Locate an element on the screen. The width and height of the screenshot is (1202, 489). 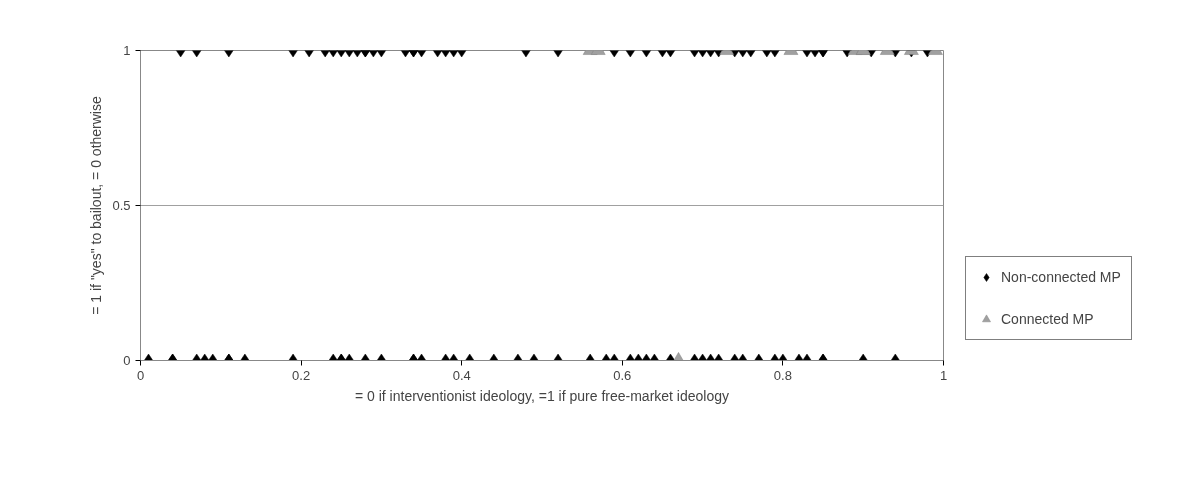
legend-label: Connected MP is located at coordinates (1047, 319).